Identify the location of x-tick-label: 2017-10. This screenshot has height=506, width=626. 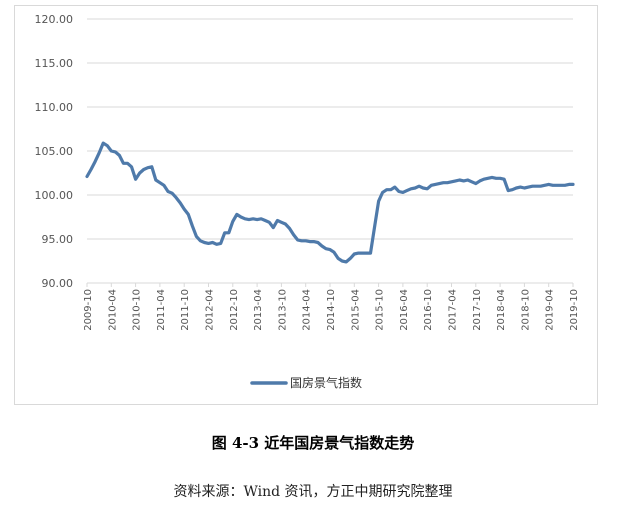
(477, 310).